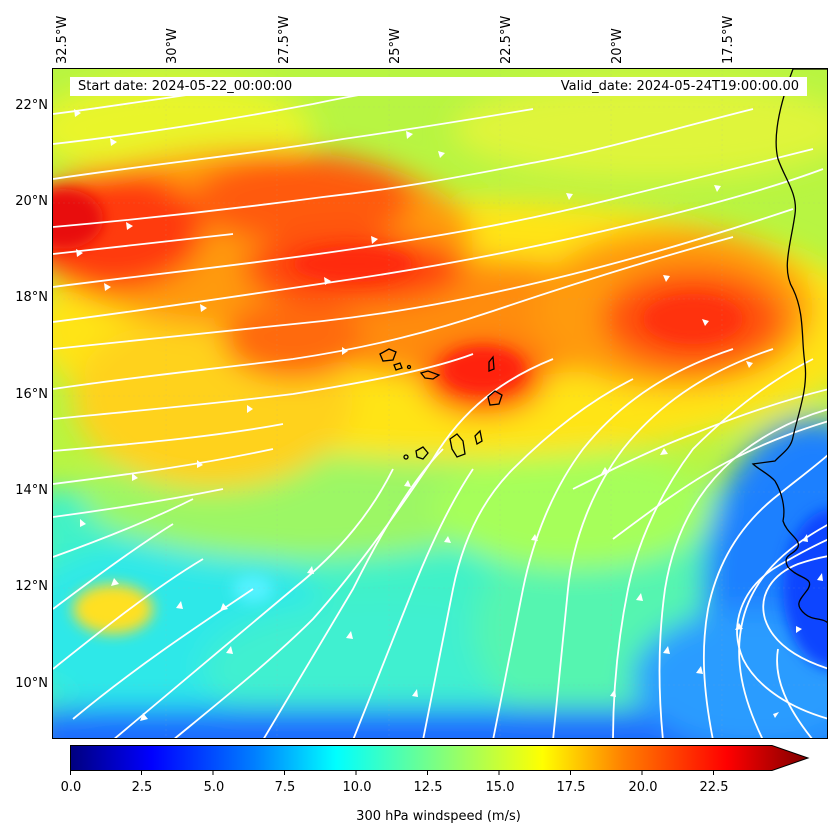 The image size is (837, 836). What do you see at coordinates (31, 394) in the screenshot?
I see `lat-label-16n: 16°N` at bounding box center [31, 394].